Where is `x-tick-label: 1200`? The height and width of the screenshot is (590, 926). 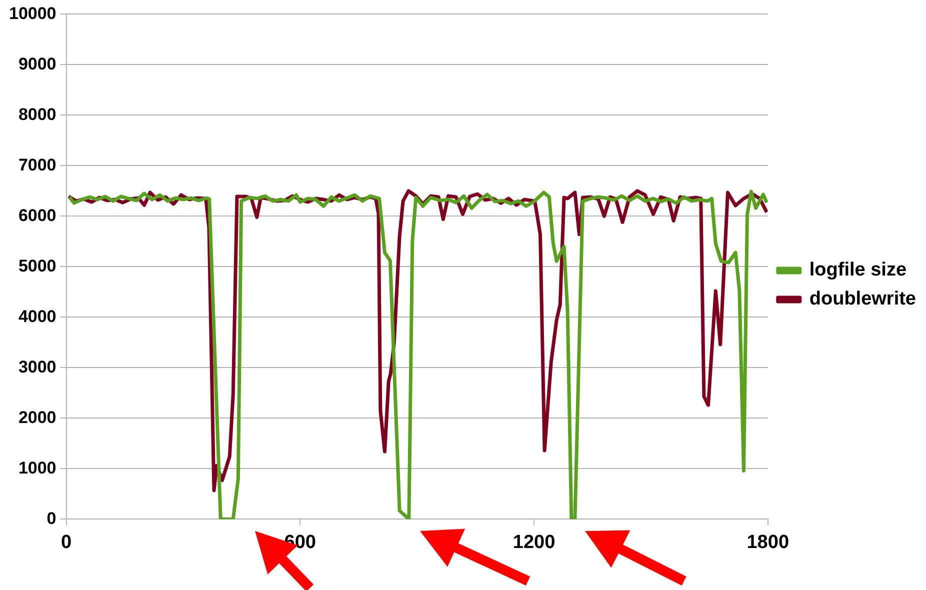
x-tick-label: 1200 is located at coordinates (534, 542).